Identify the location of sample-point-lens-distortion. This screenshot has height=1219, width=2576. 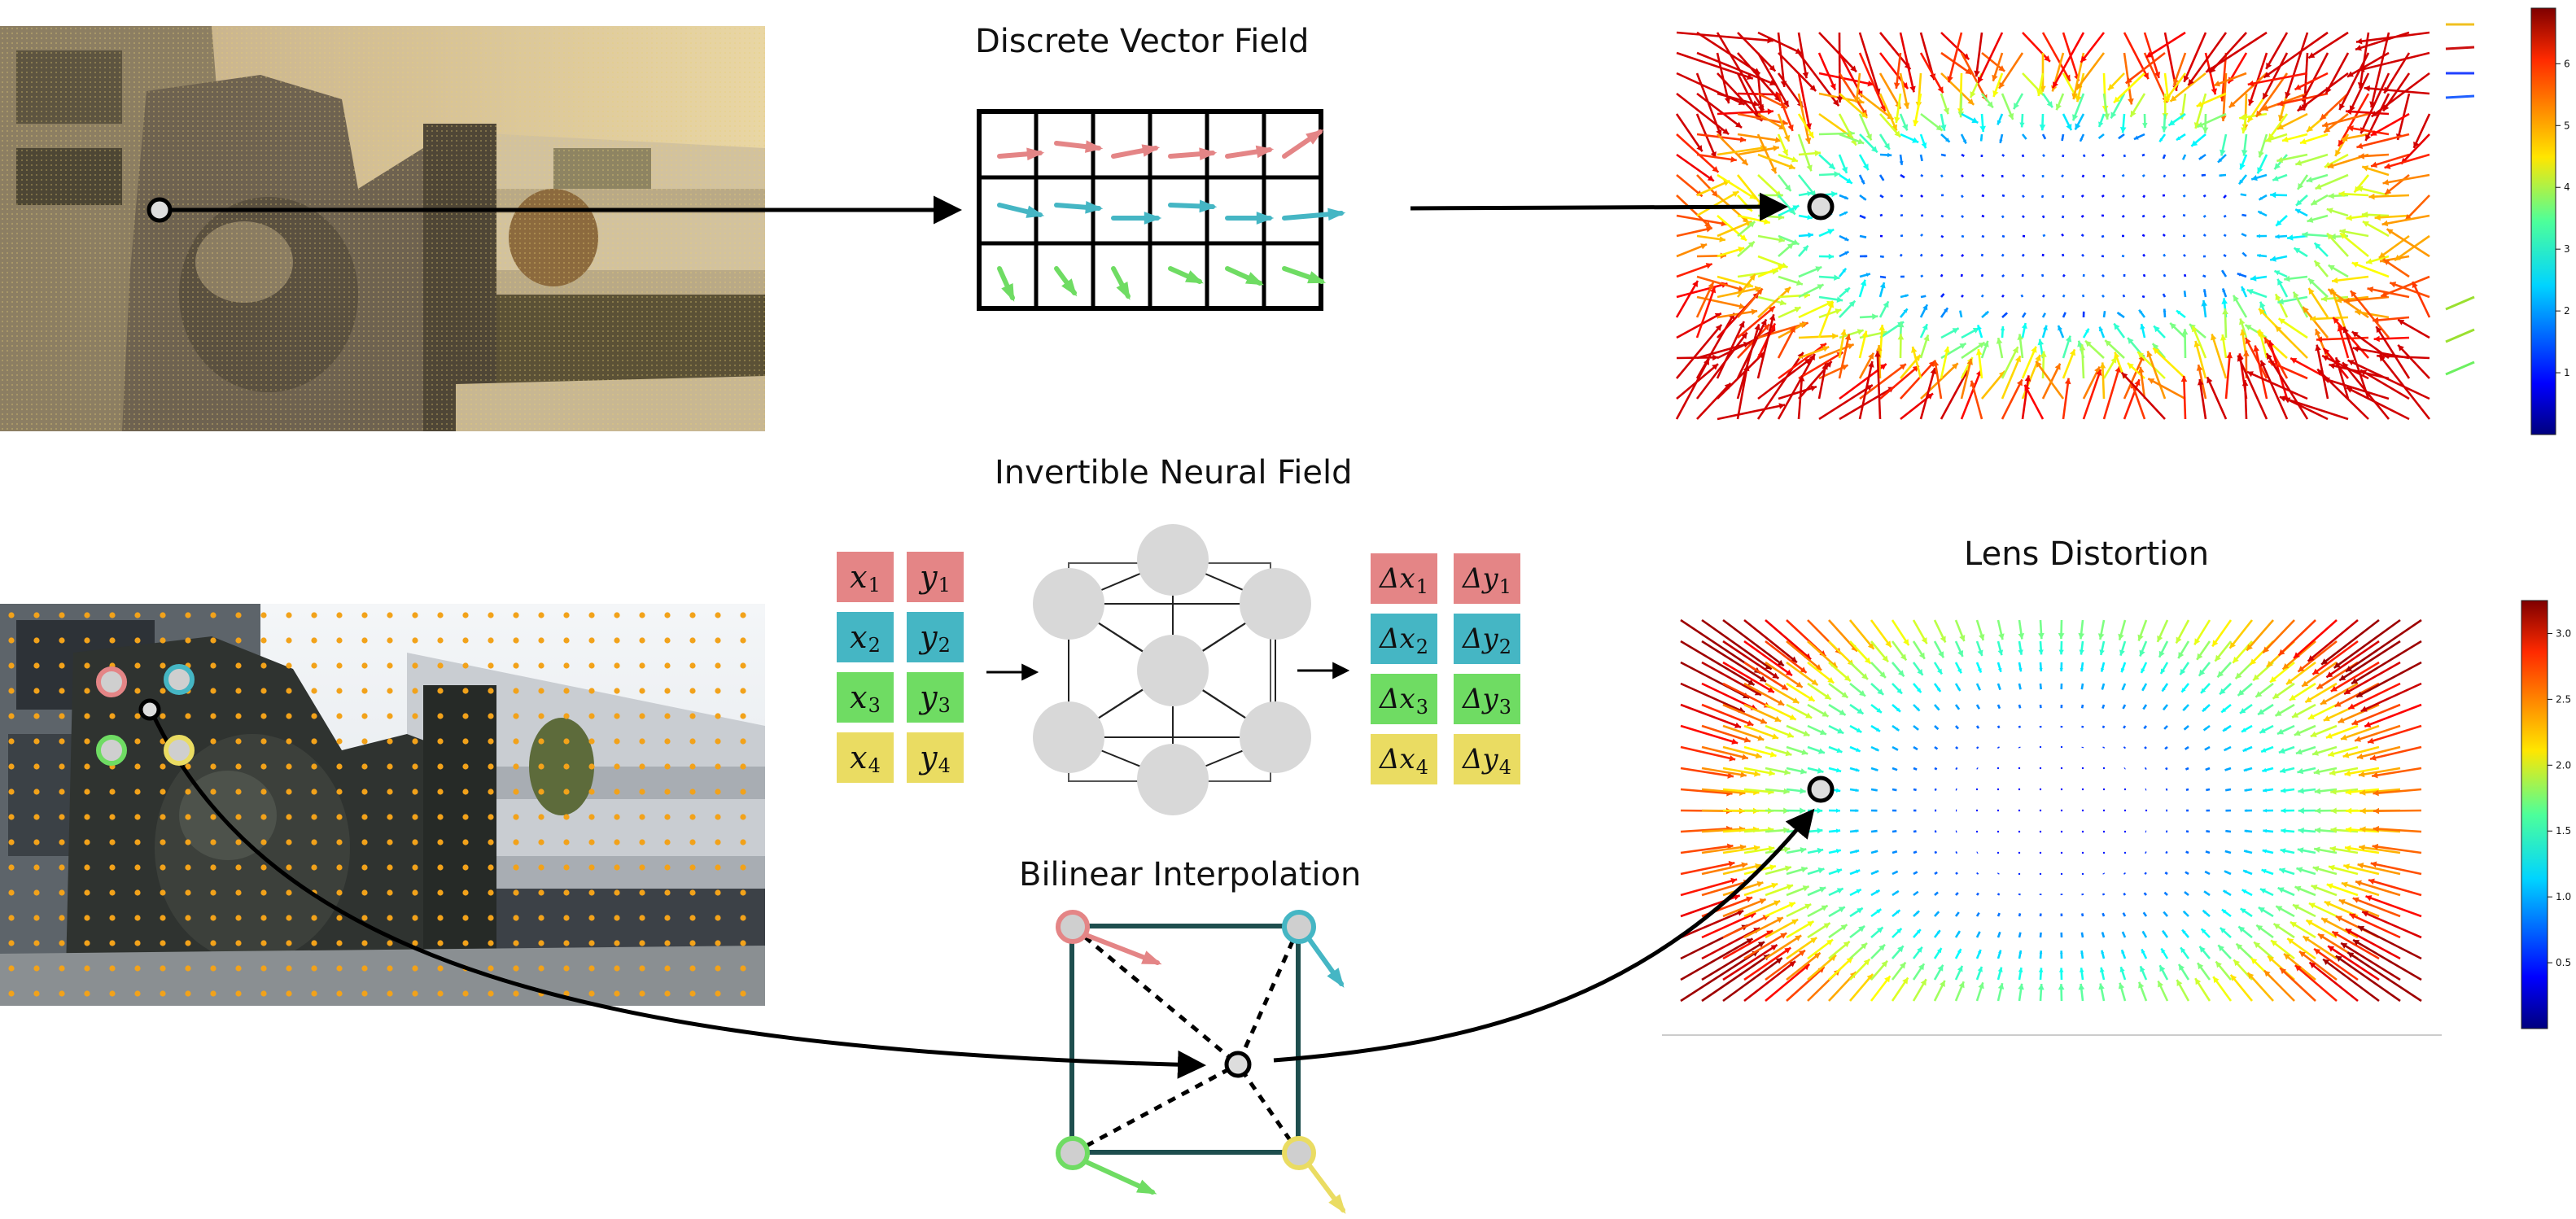
(1821, 789).